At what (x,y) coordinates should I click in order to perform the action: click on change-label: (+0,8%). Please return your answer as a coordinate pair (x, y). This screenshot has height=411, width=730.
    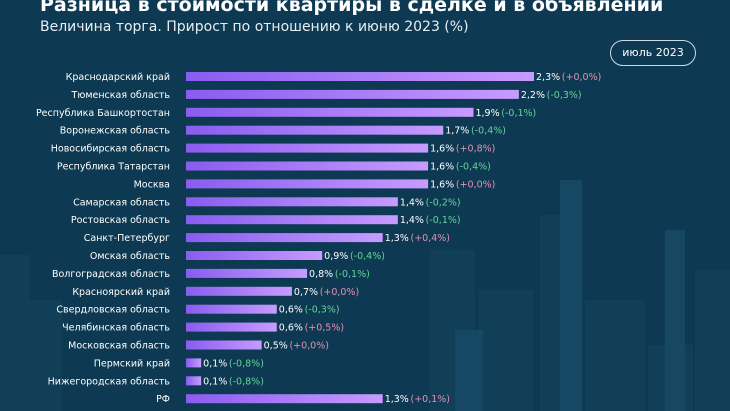
    Looking at the image, I should click on (476, 149).